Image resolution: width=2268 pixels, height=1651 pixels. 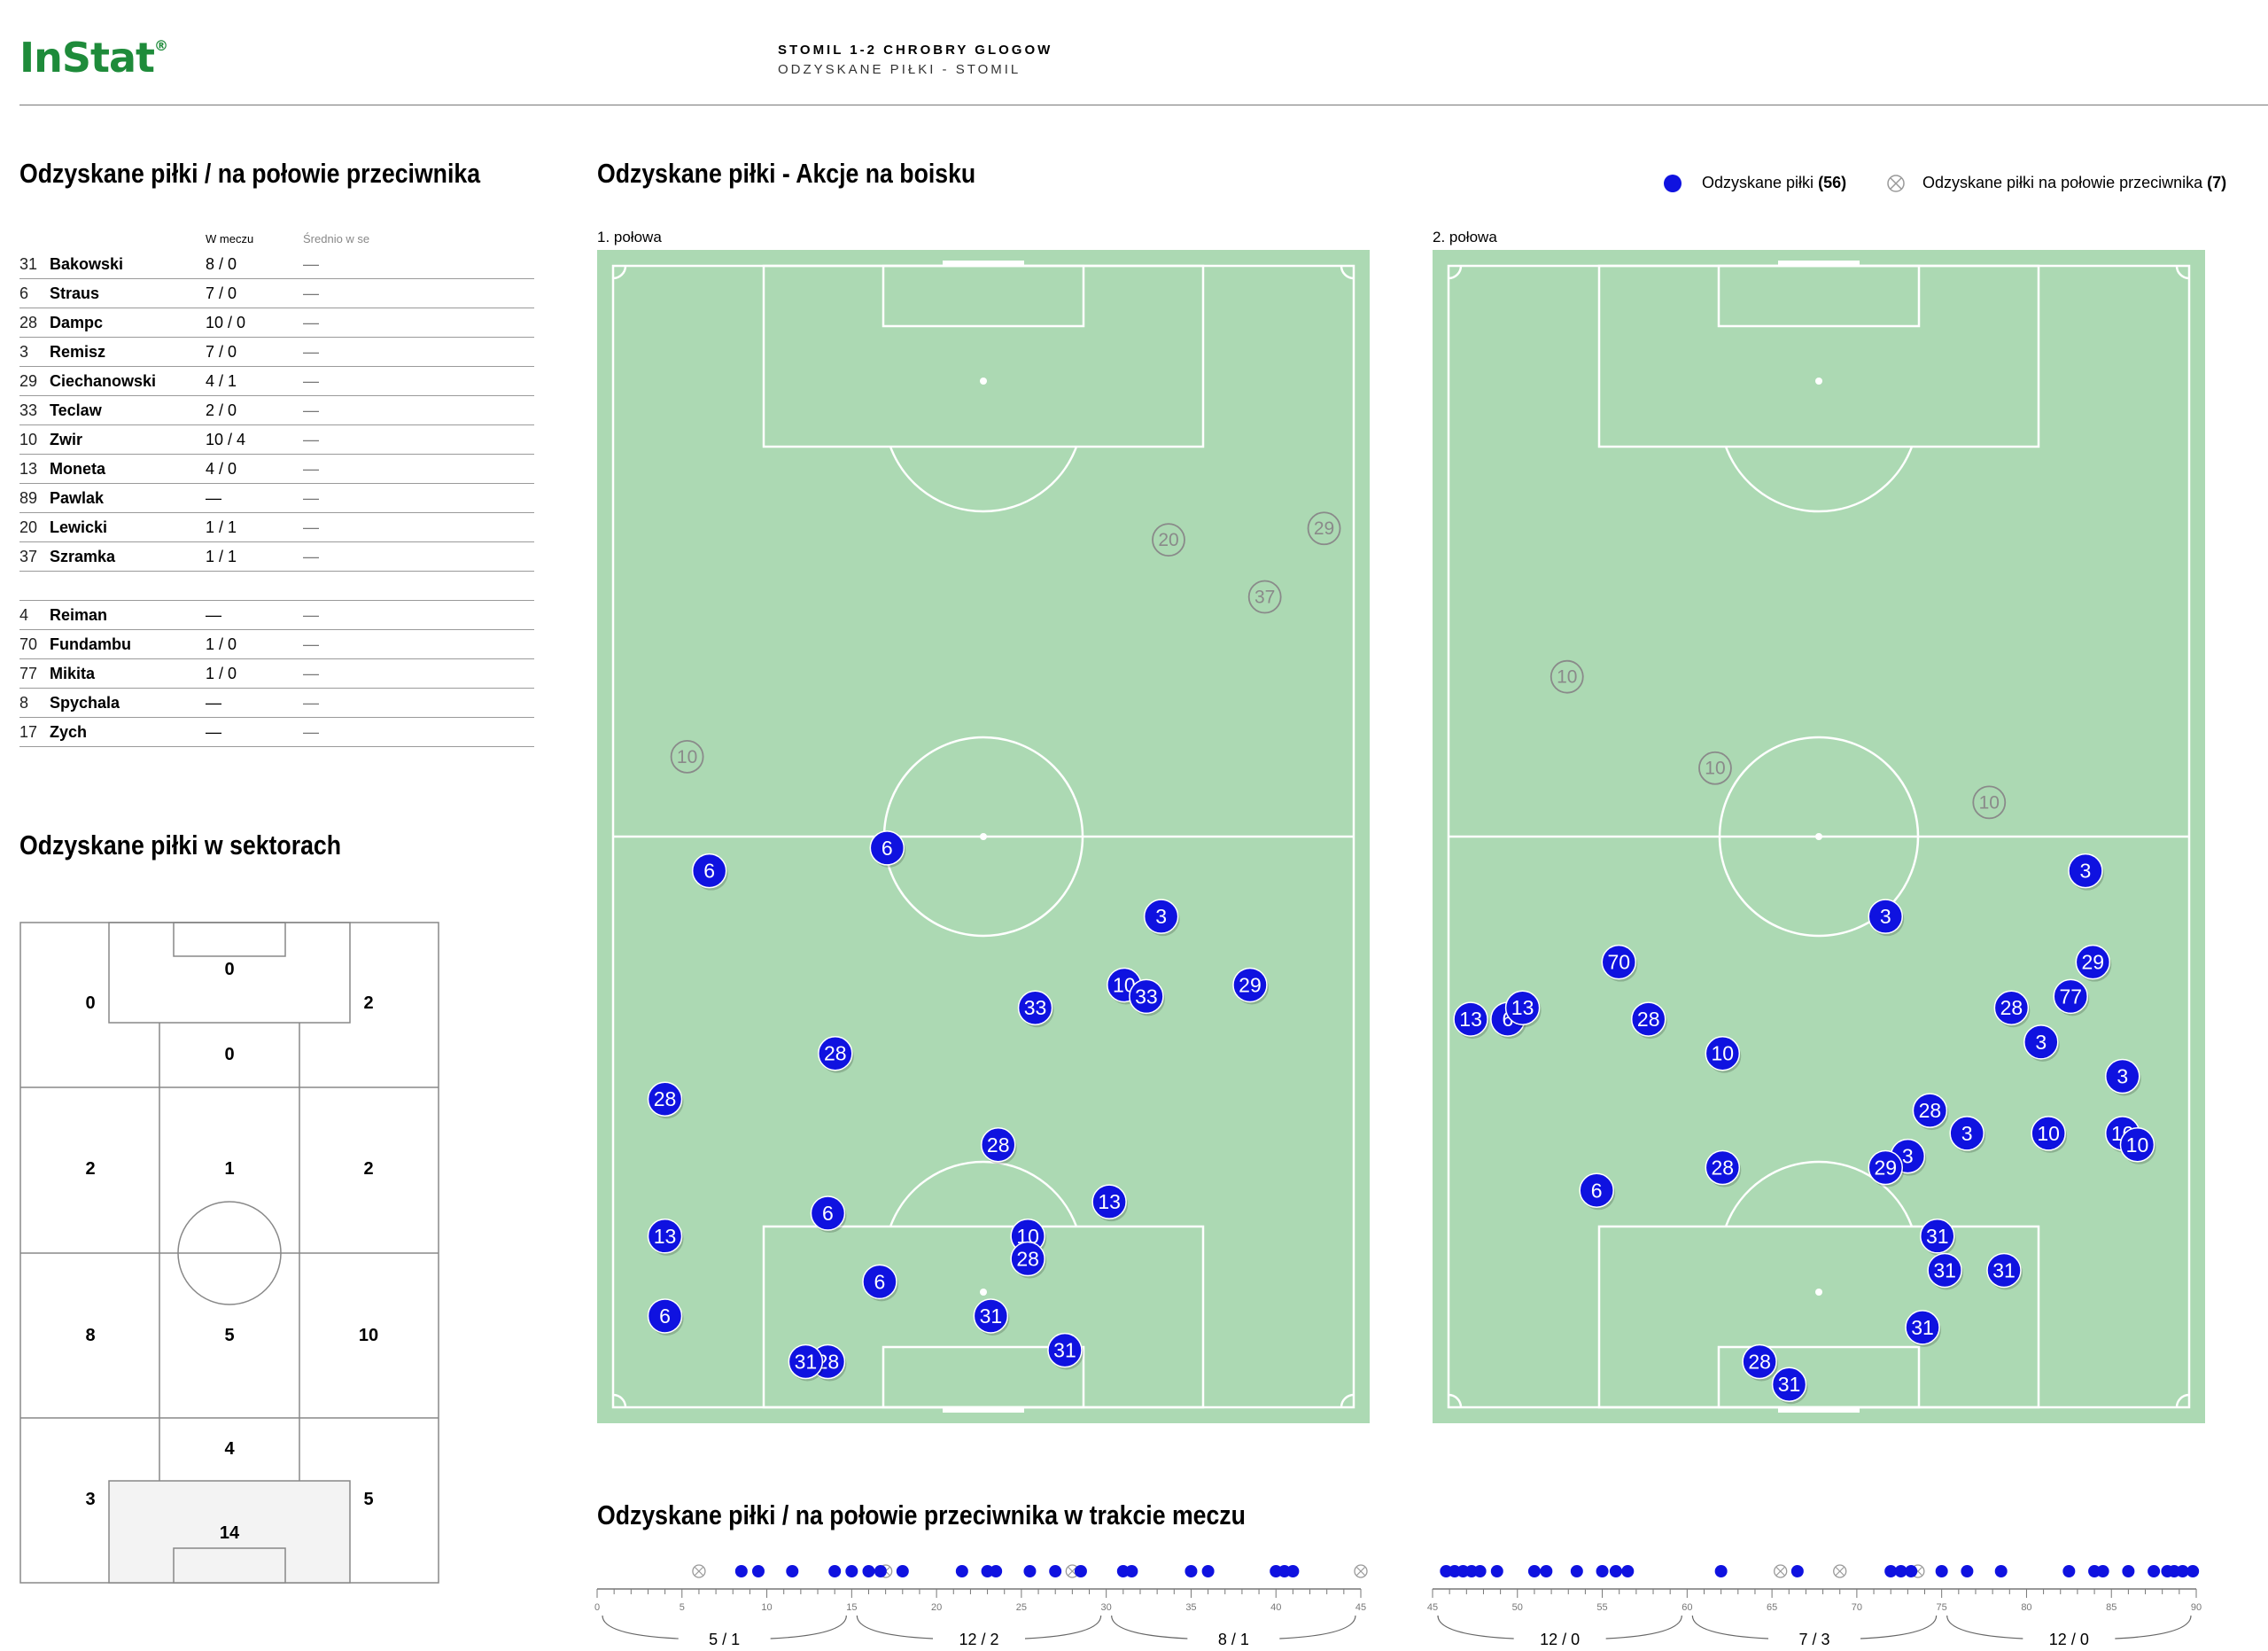 What do you see at coordinates (981, 1606) in the screenshot?
I see `timeline-half1: 0 5 10 15 20 25 30 35 40 45 5 / 1 12 / 2 8 / 1` at bounding box center [981, 1606].